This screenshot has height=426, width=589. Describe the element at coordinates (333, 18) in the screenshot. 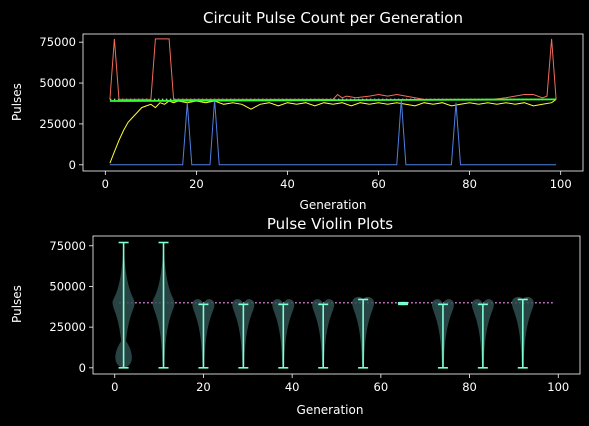

I see `chart-title: Circuit Pulse Count per Generation` at that location.